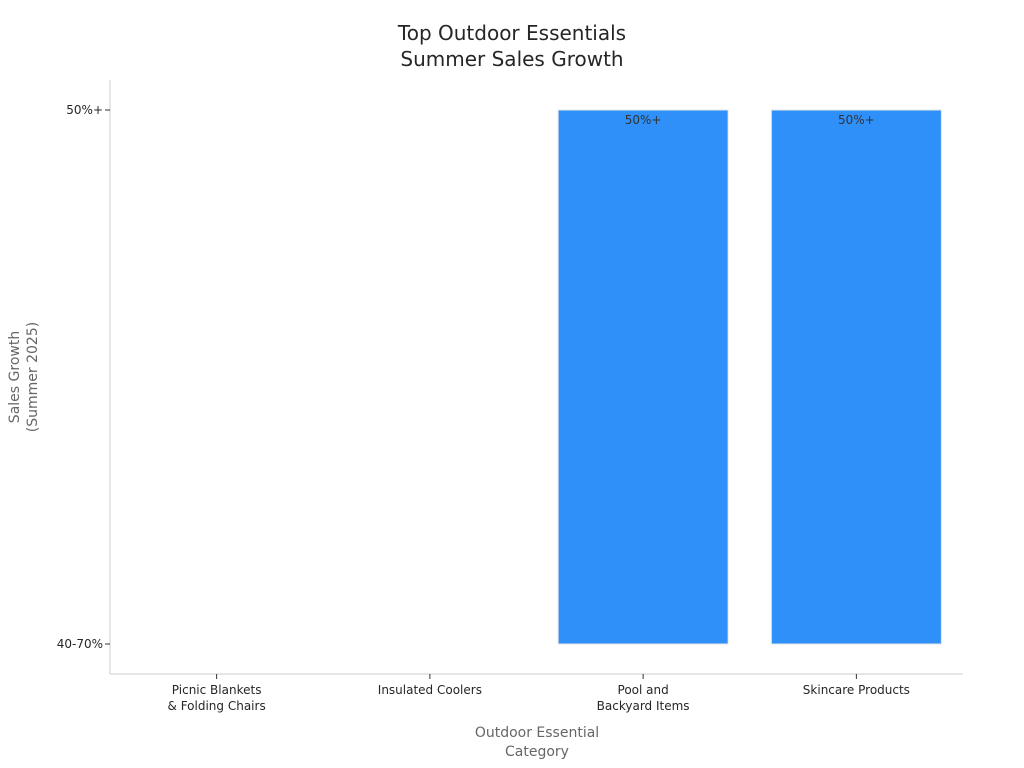  I want to click on y-tick-label: 50%+, so click(84, 110).